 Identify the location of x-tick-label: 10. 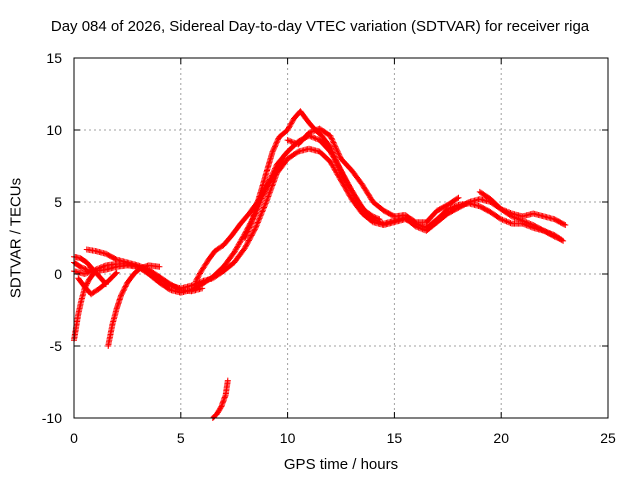
(288, 438).